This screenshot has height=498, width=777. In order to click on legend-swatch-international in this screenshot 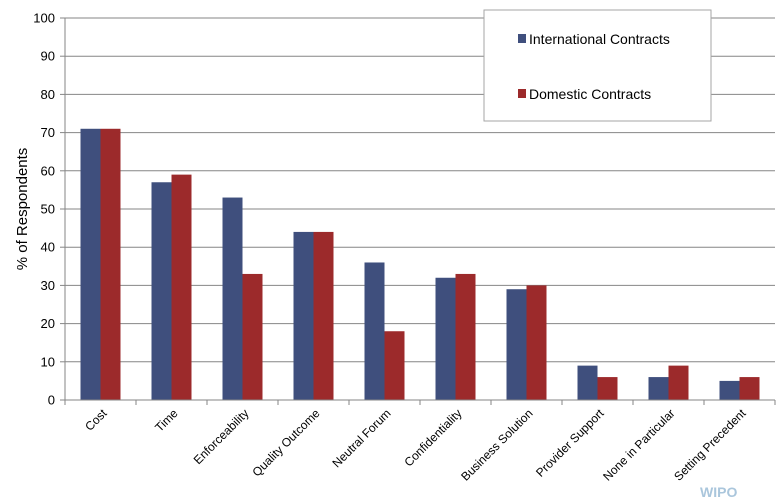, I will do `click(522, 38)`.